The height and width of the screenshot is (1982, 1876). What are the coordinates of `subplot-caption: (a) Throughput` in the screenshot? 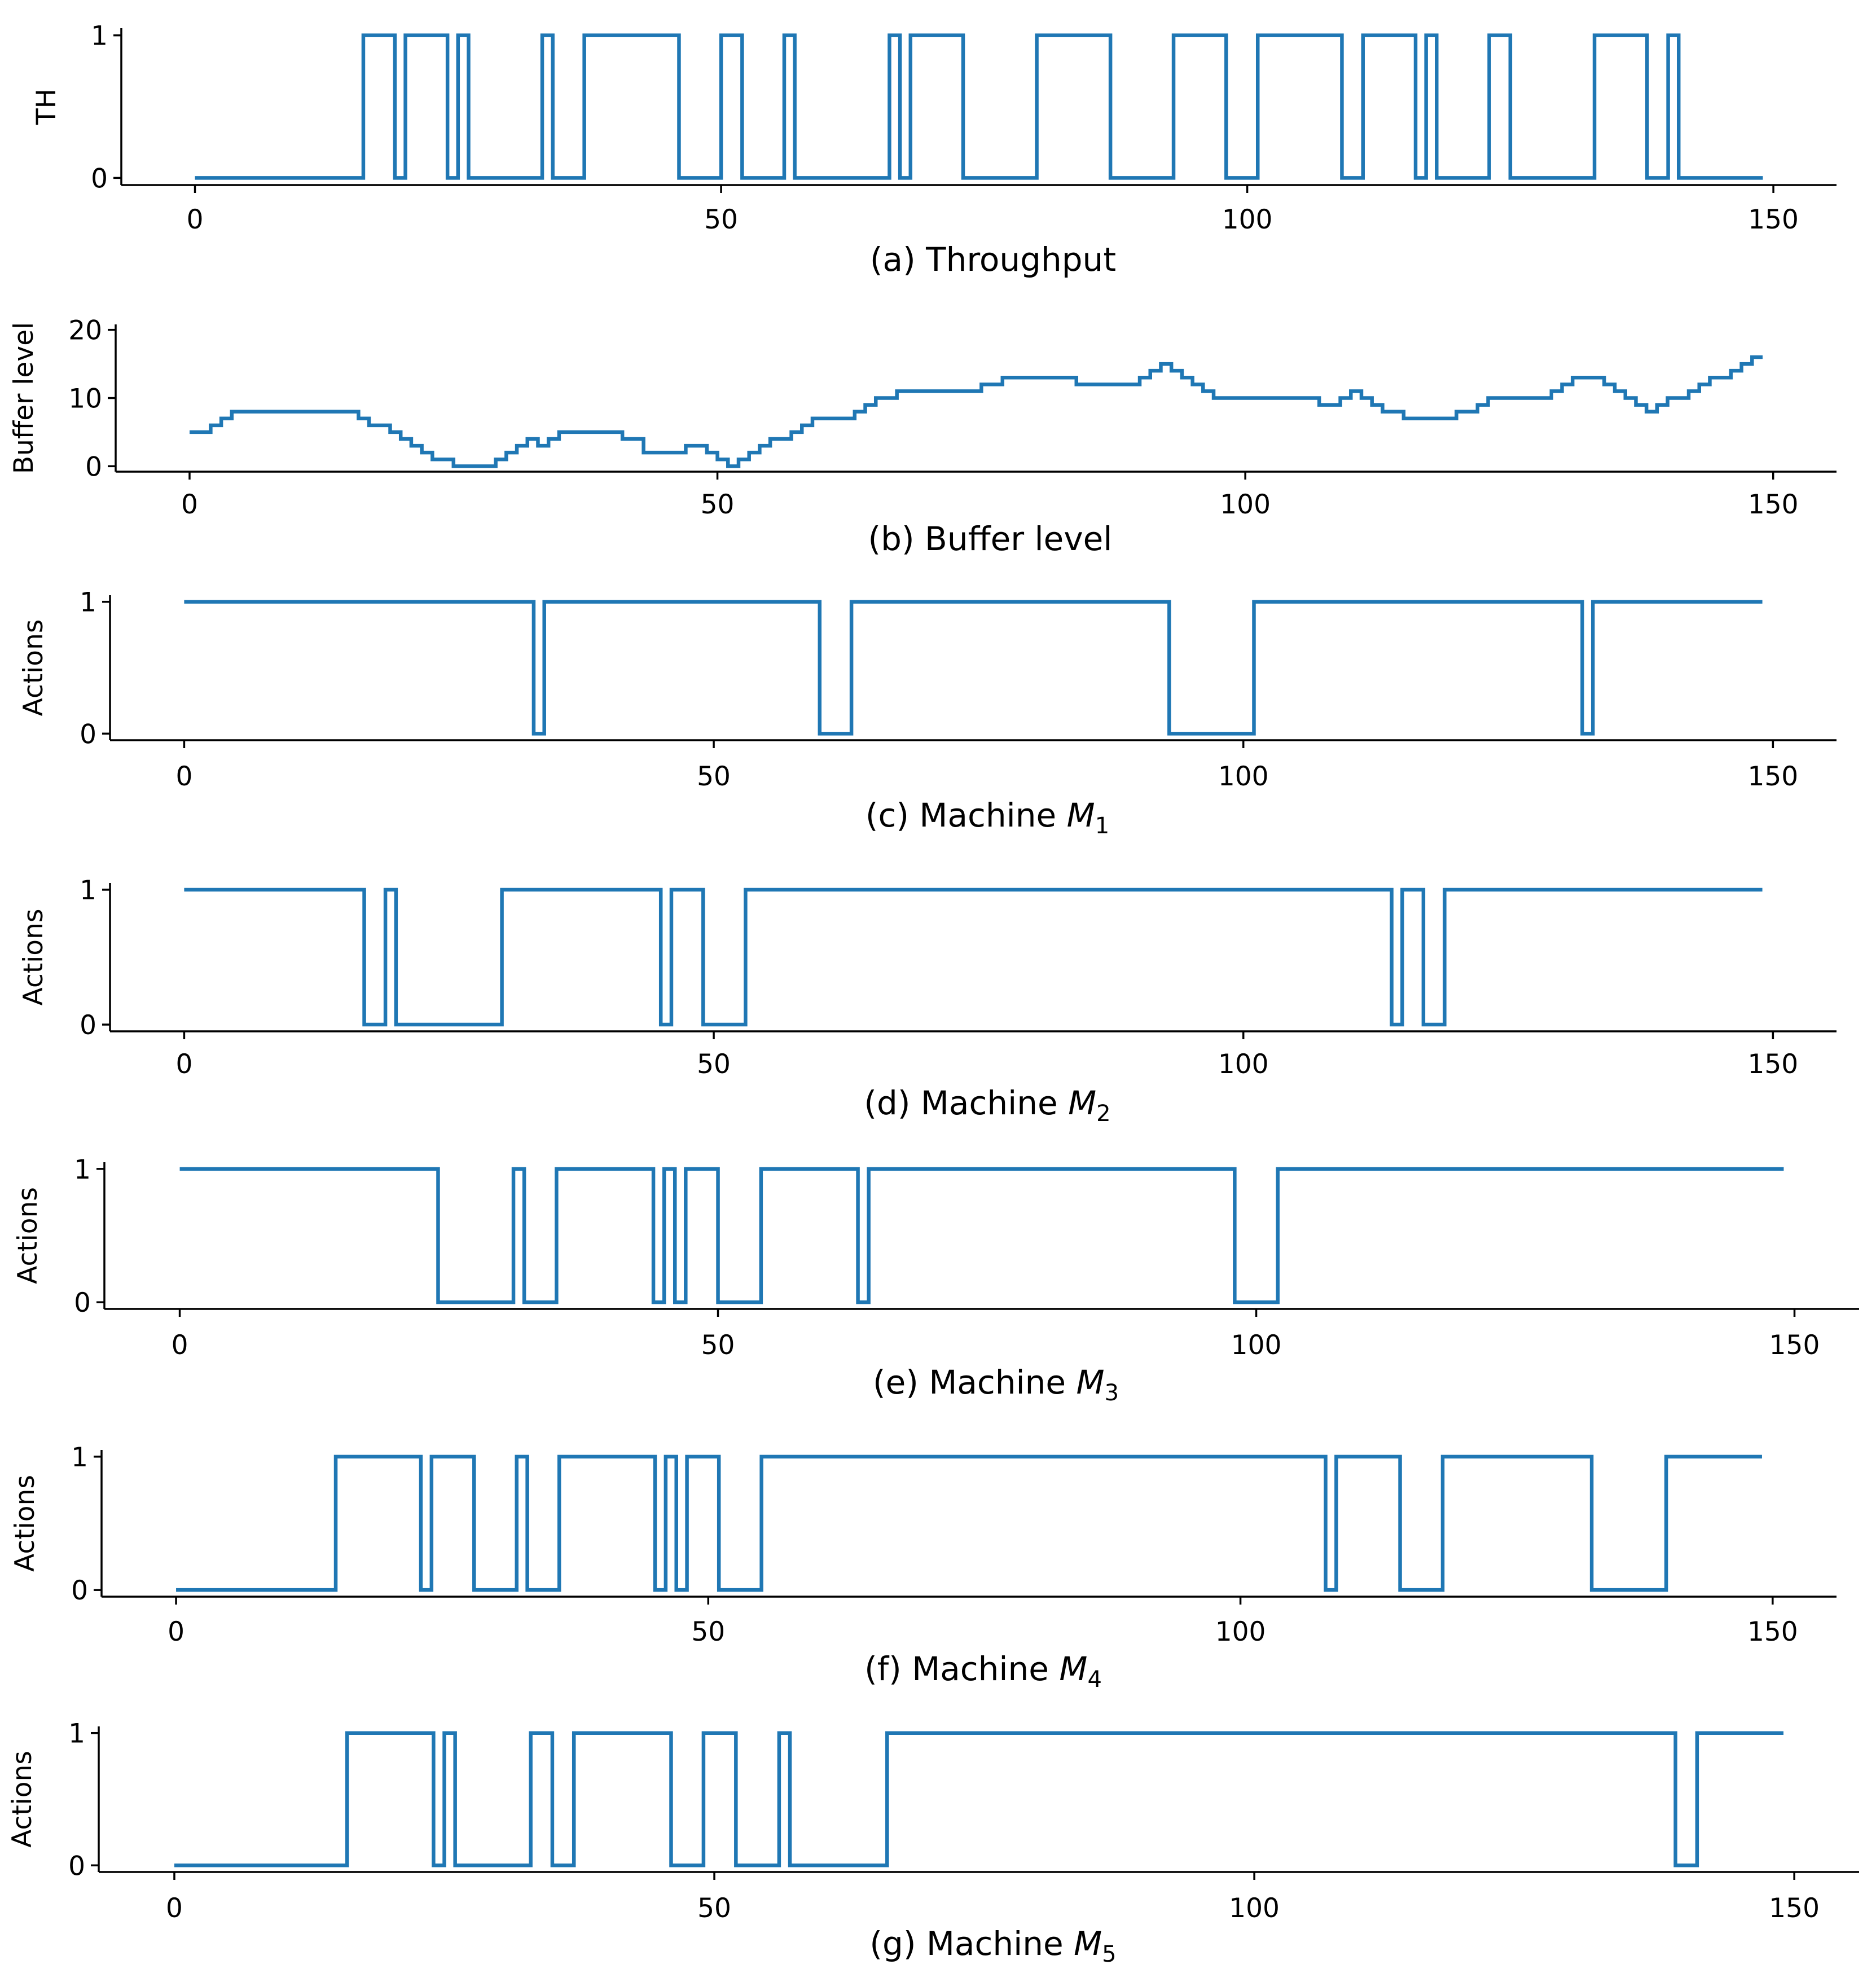 It's located at (993, 259).